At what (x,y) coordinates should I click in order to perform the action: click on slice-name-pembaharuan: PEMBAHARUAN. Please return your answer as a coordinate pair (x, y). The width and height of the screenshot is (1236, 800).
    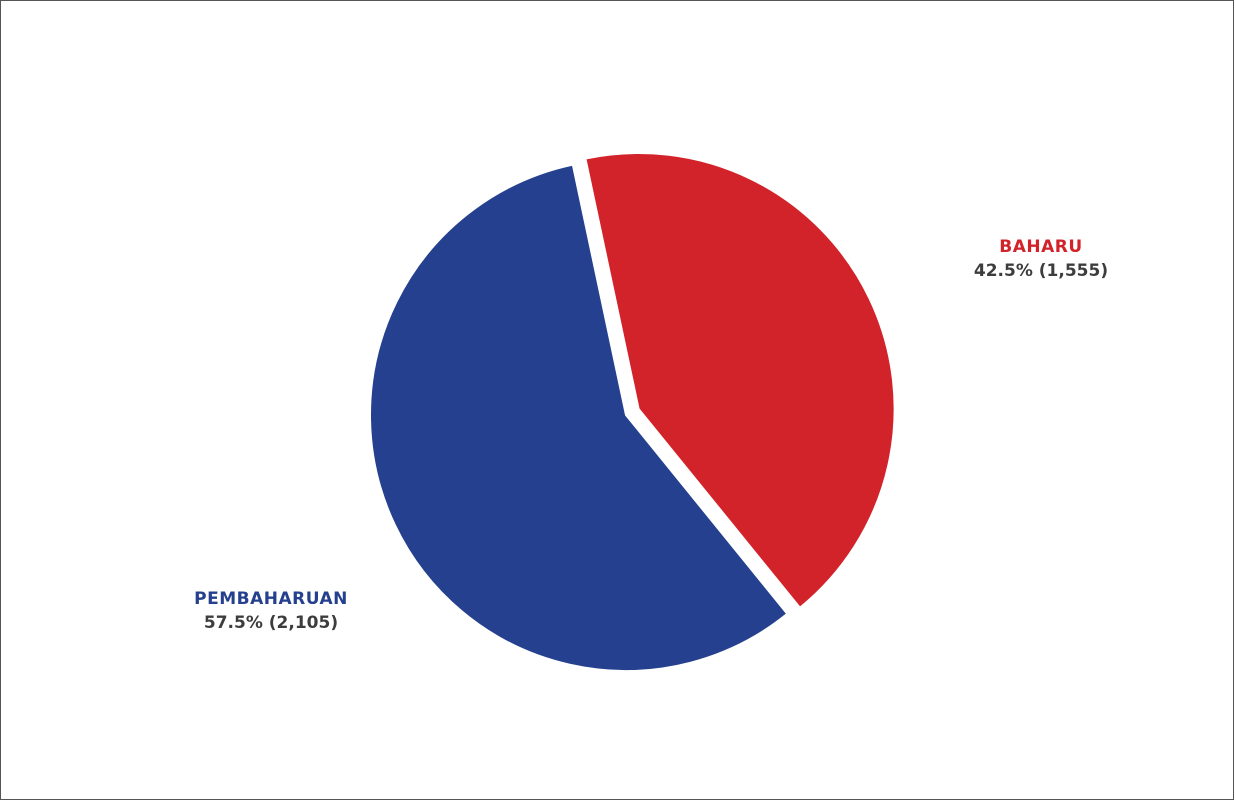
    Looking at the image, I should click on (271, 599).